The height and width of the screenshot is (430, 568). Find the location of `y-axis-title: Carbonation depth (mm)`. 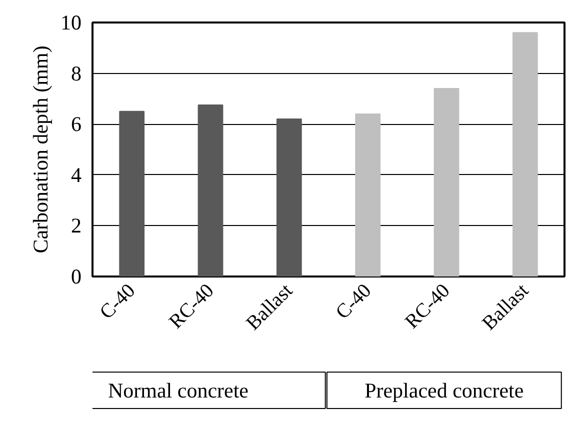

y-axis-title: Carbonation depth (mm) is located at coordinates (40, 150).